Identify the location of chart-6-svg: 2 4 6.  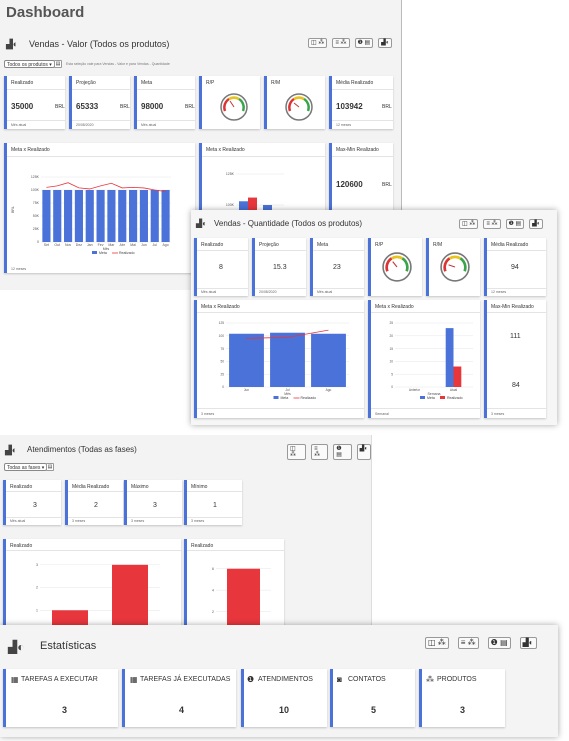
(241, 596).